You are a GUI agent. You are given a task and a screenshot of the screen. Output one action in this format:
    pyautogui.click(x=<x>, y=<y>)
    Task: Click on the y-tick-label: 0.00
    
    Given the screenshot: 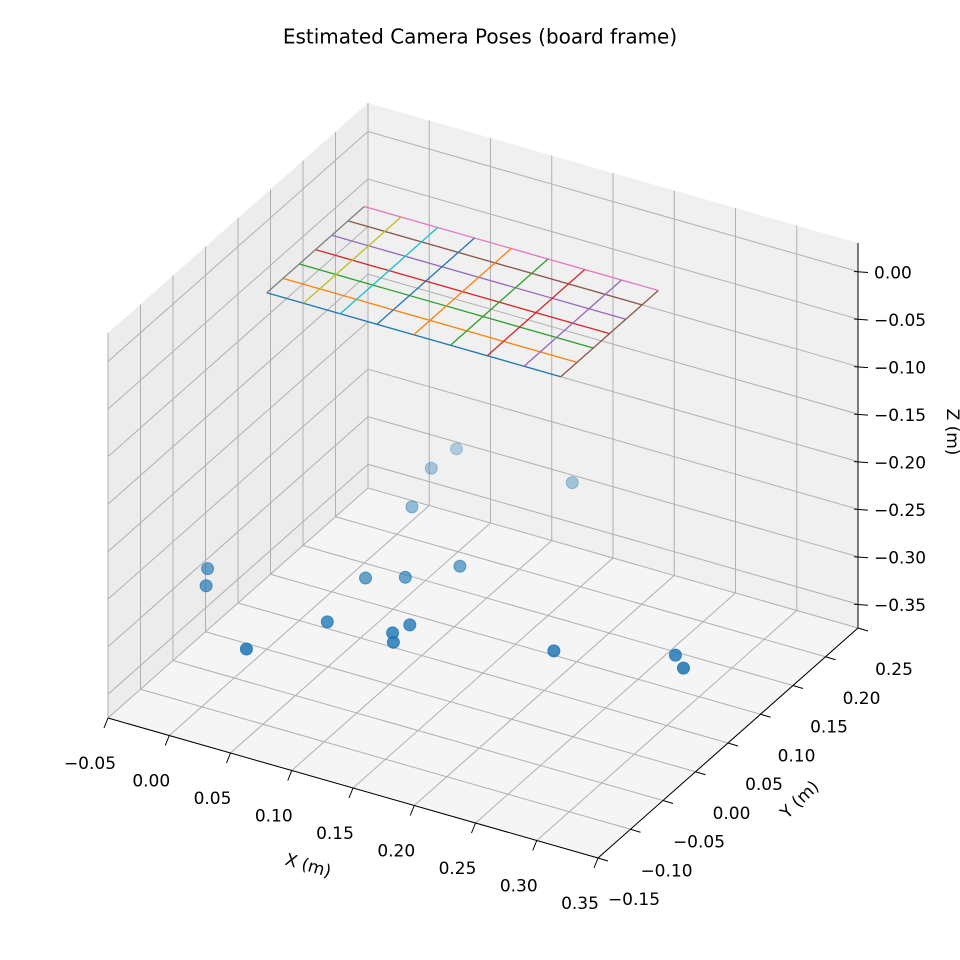 What is the action you would take?
    pyautogui.click(x=732, y=814)
    